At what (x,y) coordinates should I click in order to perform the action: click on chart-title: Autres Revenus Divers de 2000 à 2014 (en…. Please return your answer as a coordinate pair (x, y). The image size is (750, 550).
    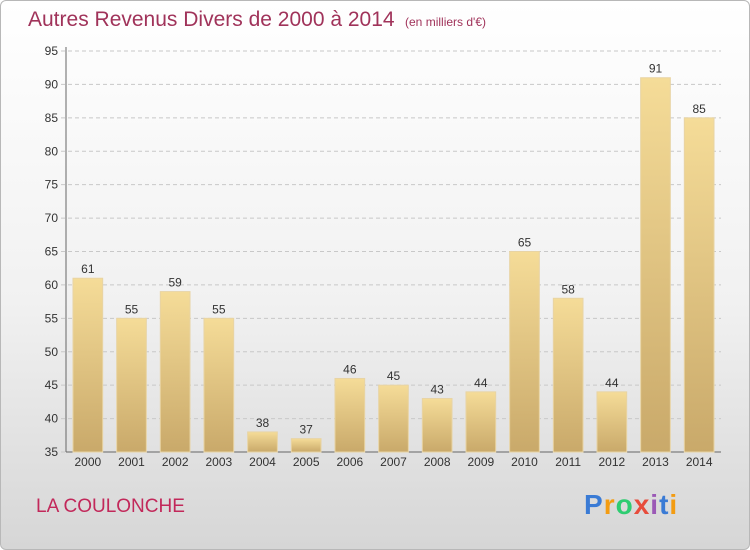
    Looking at the image, I should click on (257, 20).